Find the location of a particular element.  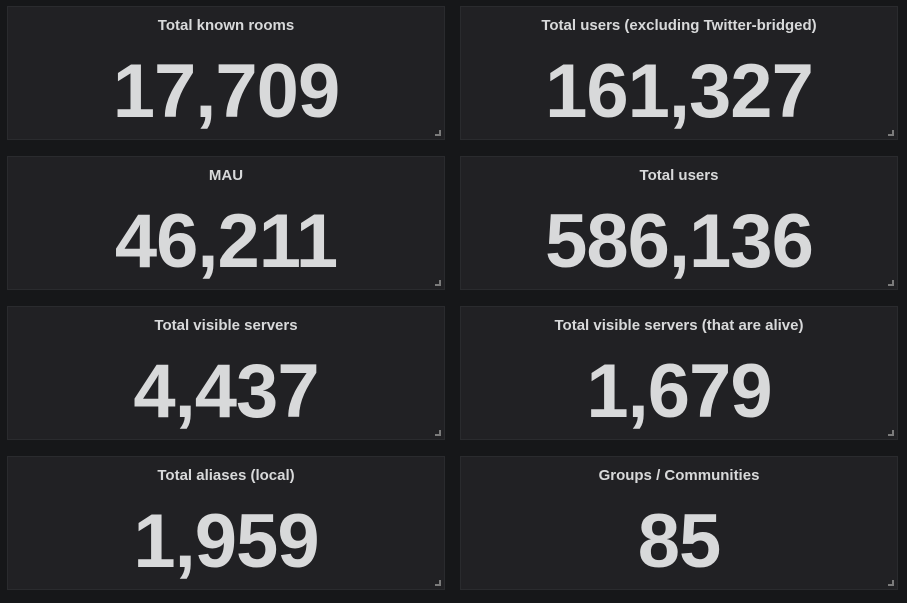

panel-title: Total users is located at coordinates (679, 175).